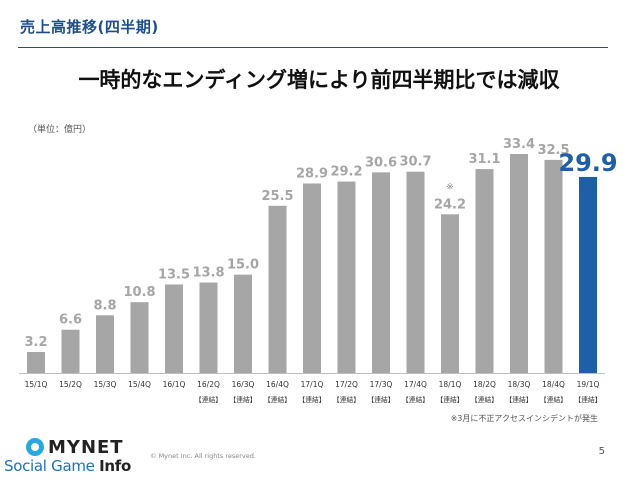 Image resolution: width=638 pixels, height=479 pixels. Describe the element at coordinates (70, 320) in the screenshot. I see `value-label: 6.6` at that location.